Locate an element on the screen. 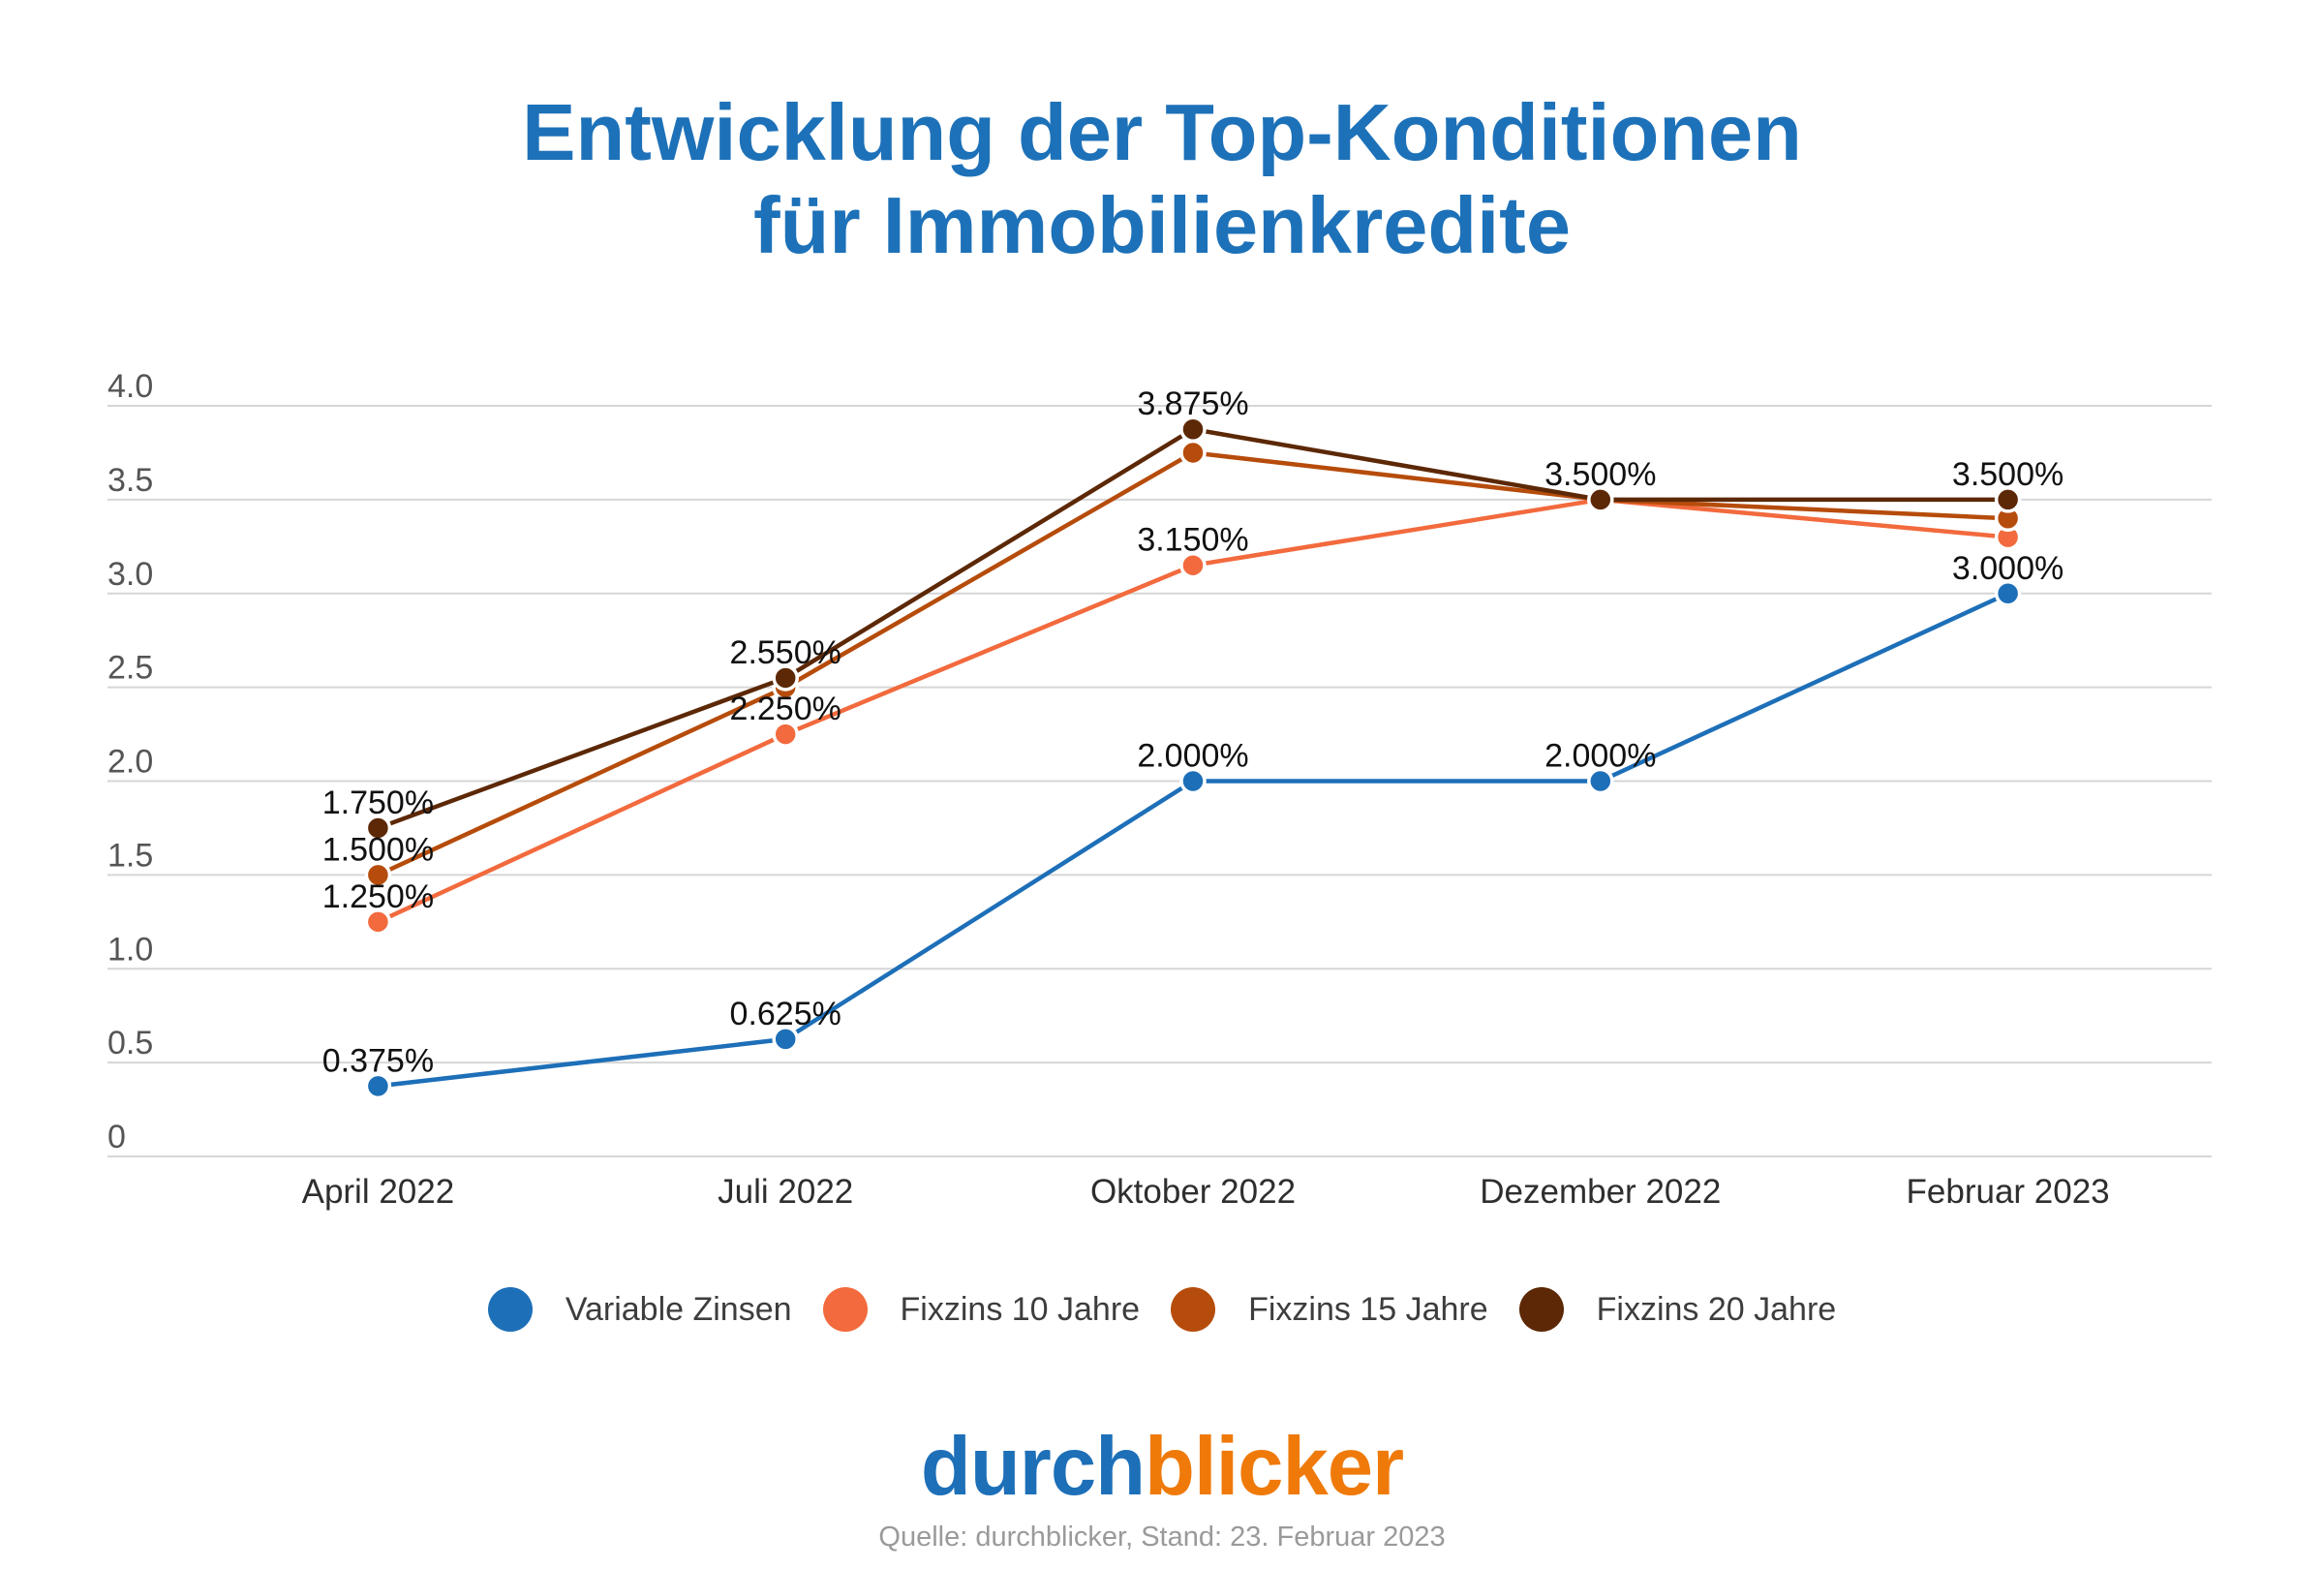 This screenshot has width=2324, height=1569. data-label: 3.875% is located at coordinates (1192, 403).